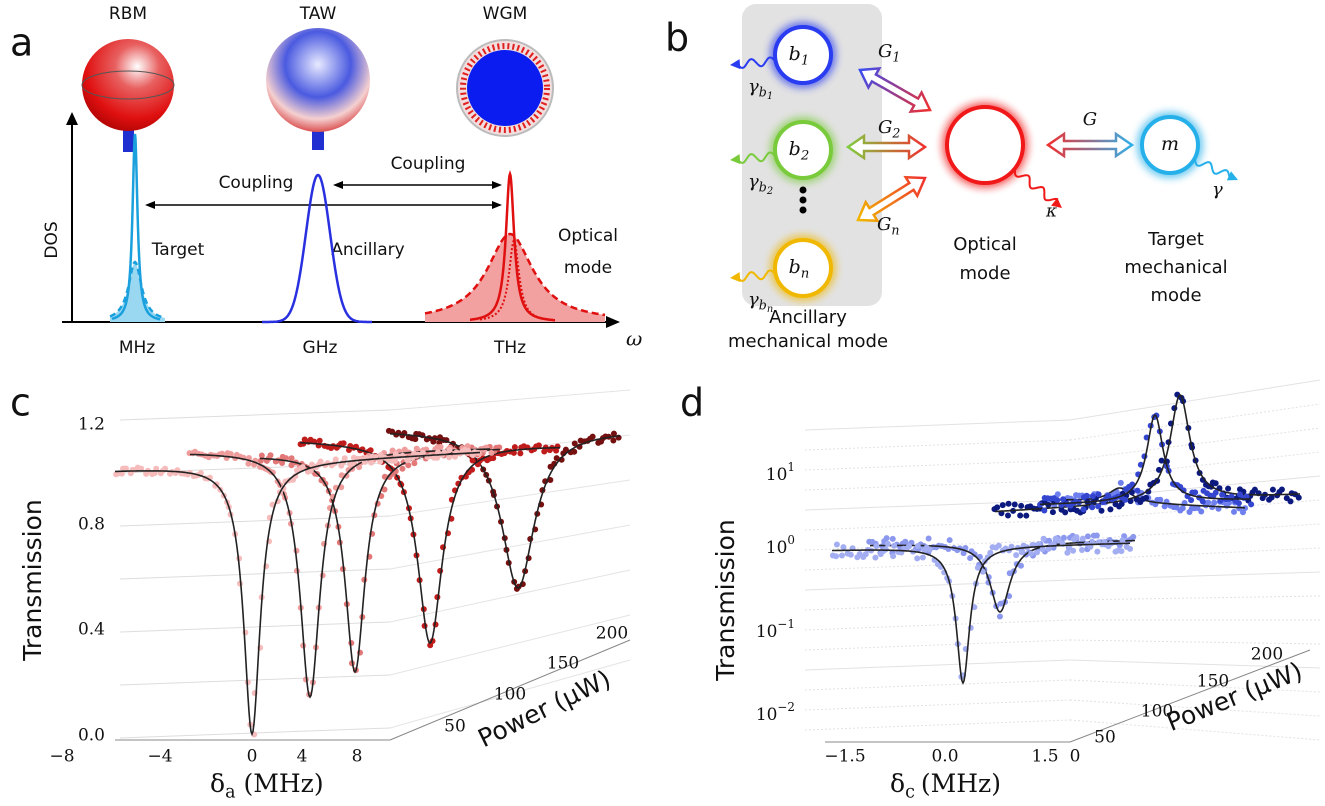  Describe the element at coordinates (1170, 144) in the screenshot. I see `target-symbol: m` at that location.